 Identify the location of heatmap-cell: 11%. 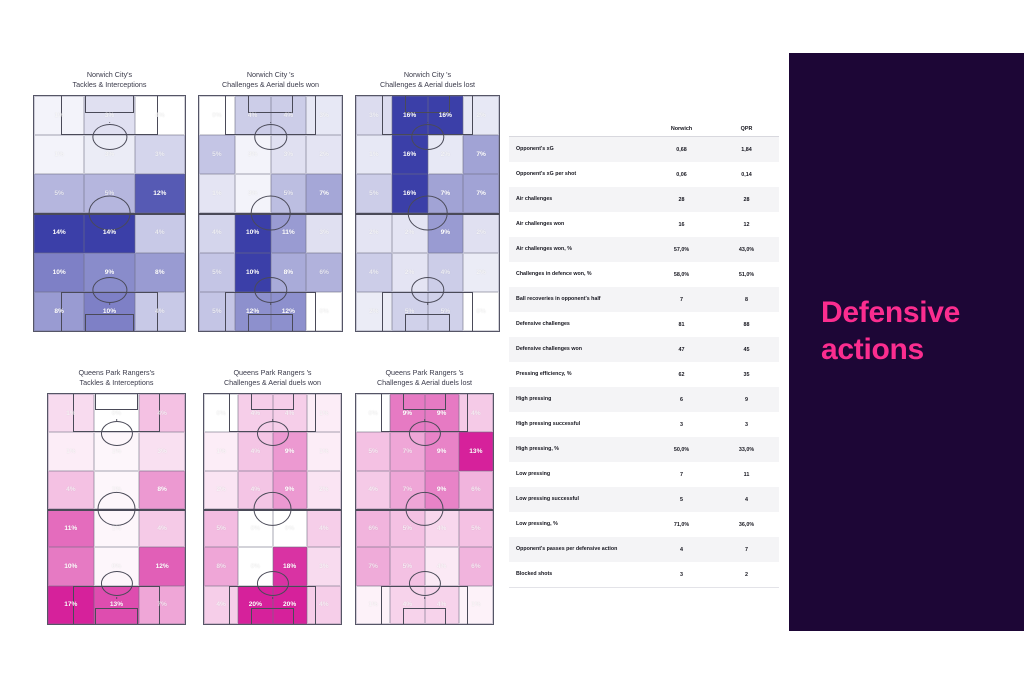
(288, 233).